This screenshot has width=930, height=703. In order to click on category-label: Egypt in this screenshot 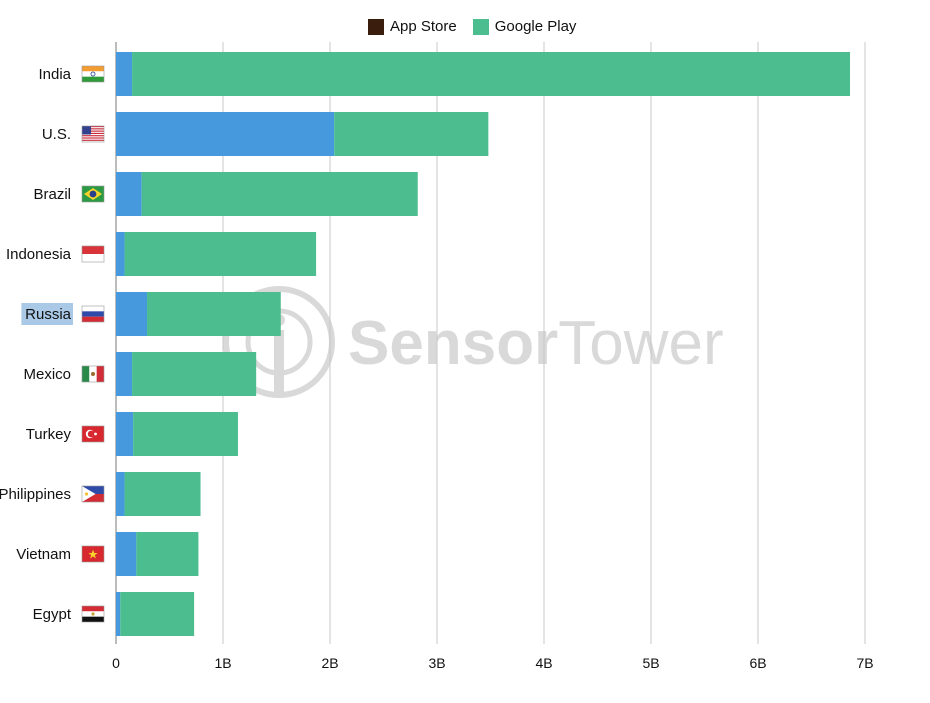, I will do `click(52, 614)`.